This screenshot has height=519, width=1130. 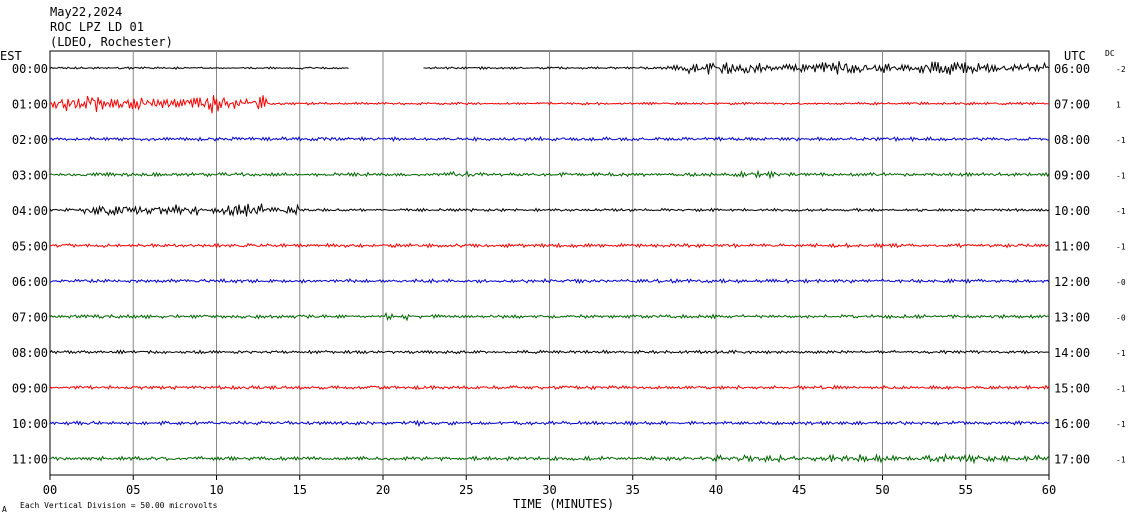 I want to click on utc-hour-label: 14:00, so click(x=1072, y=353).